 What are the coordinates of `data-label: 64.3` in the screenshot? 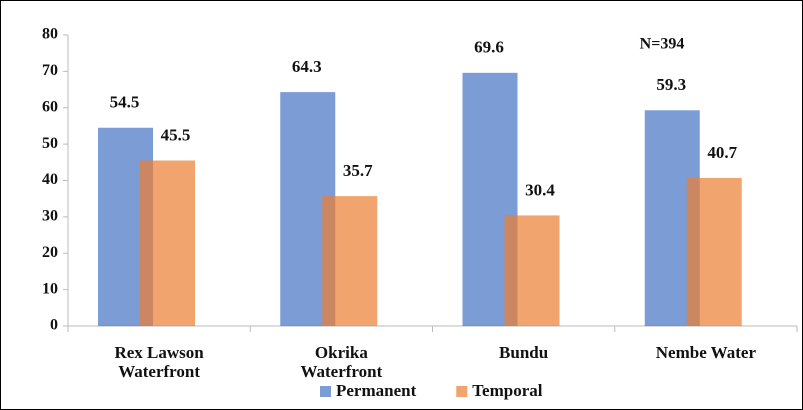 It's located at (307, 66).